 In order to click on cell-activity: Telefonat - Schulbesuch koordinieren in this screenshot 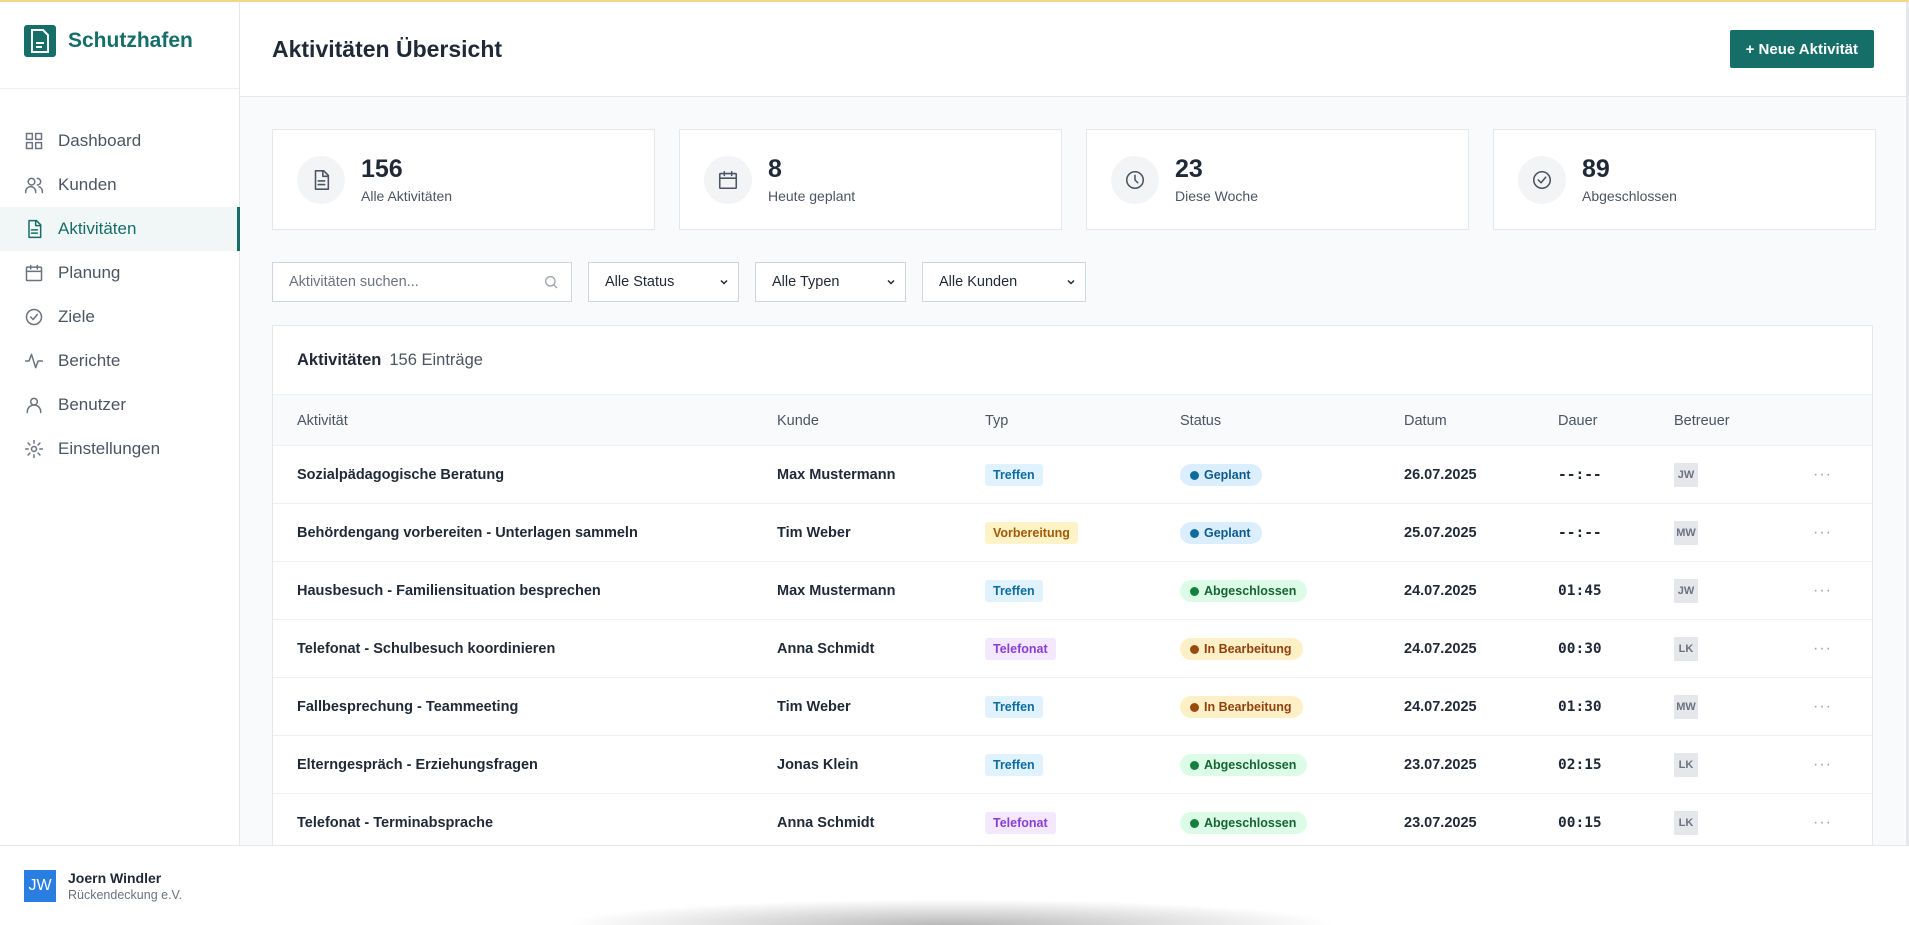, I will do `click(426, 649)`.